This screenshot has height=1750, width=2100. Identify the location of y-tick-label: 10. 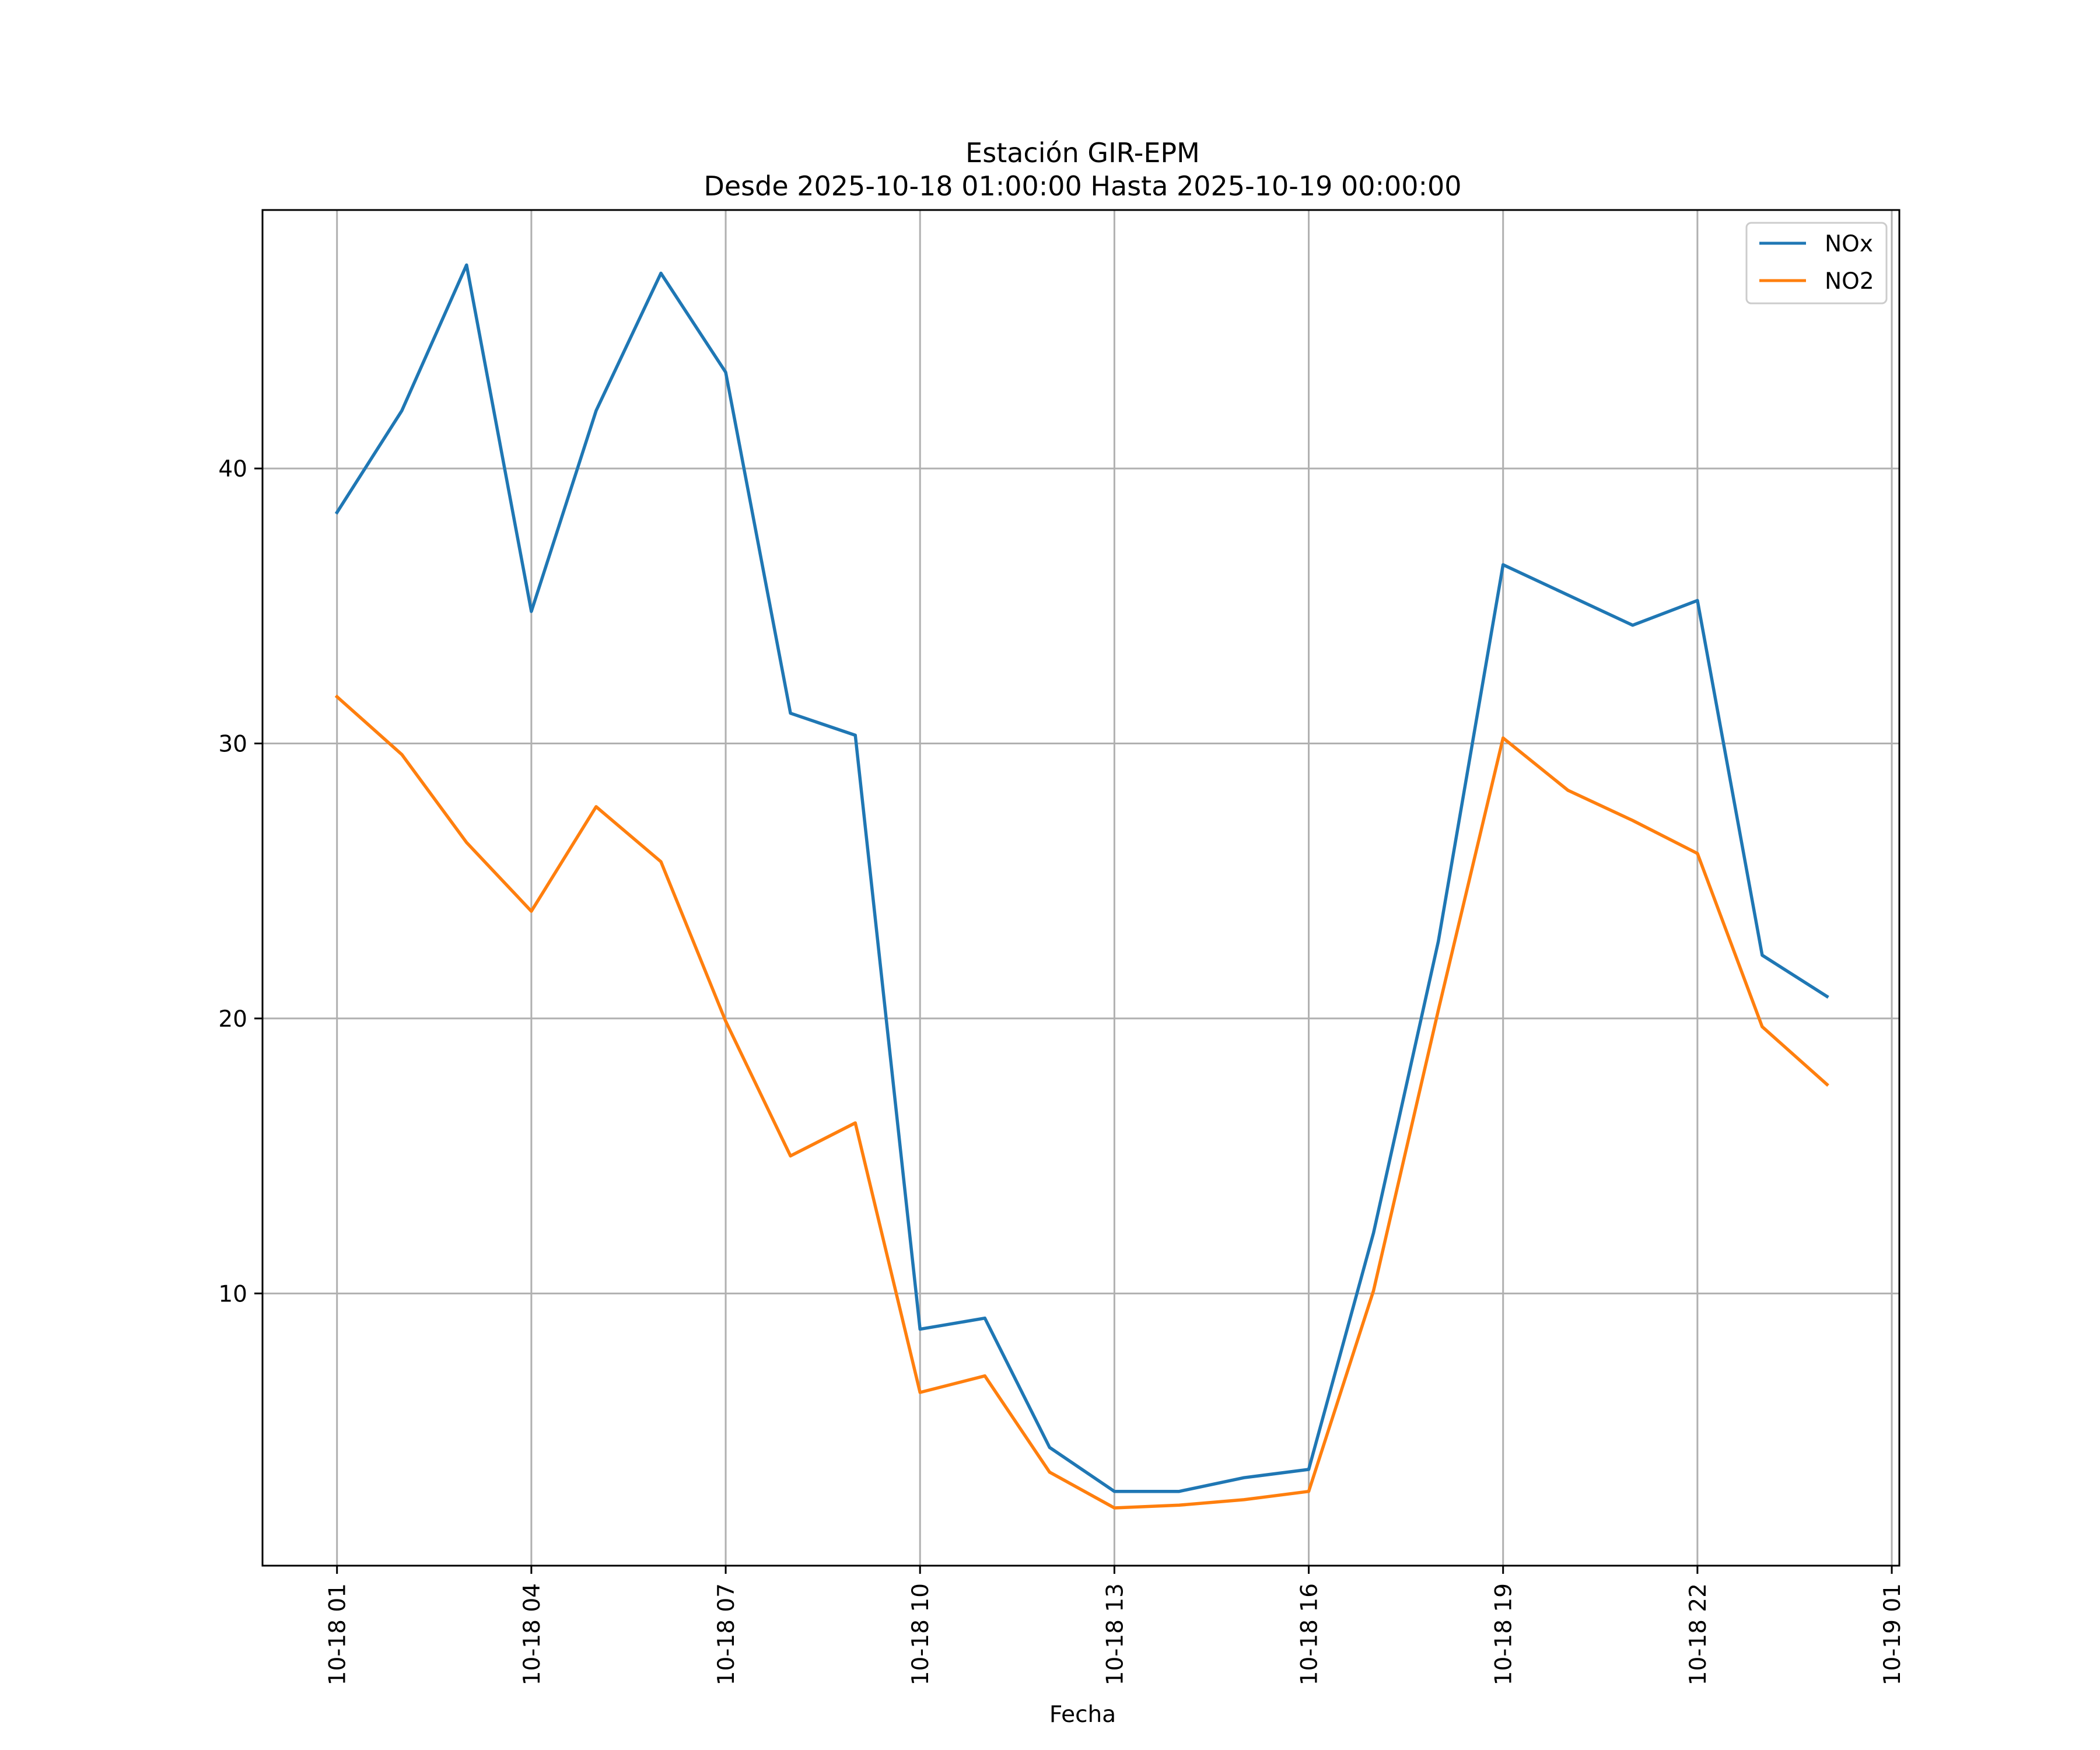
(232, 1294).